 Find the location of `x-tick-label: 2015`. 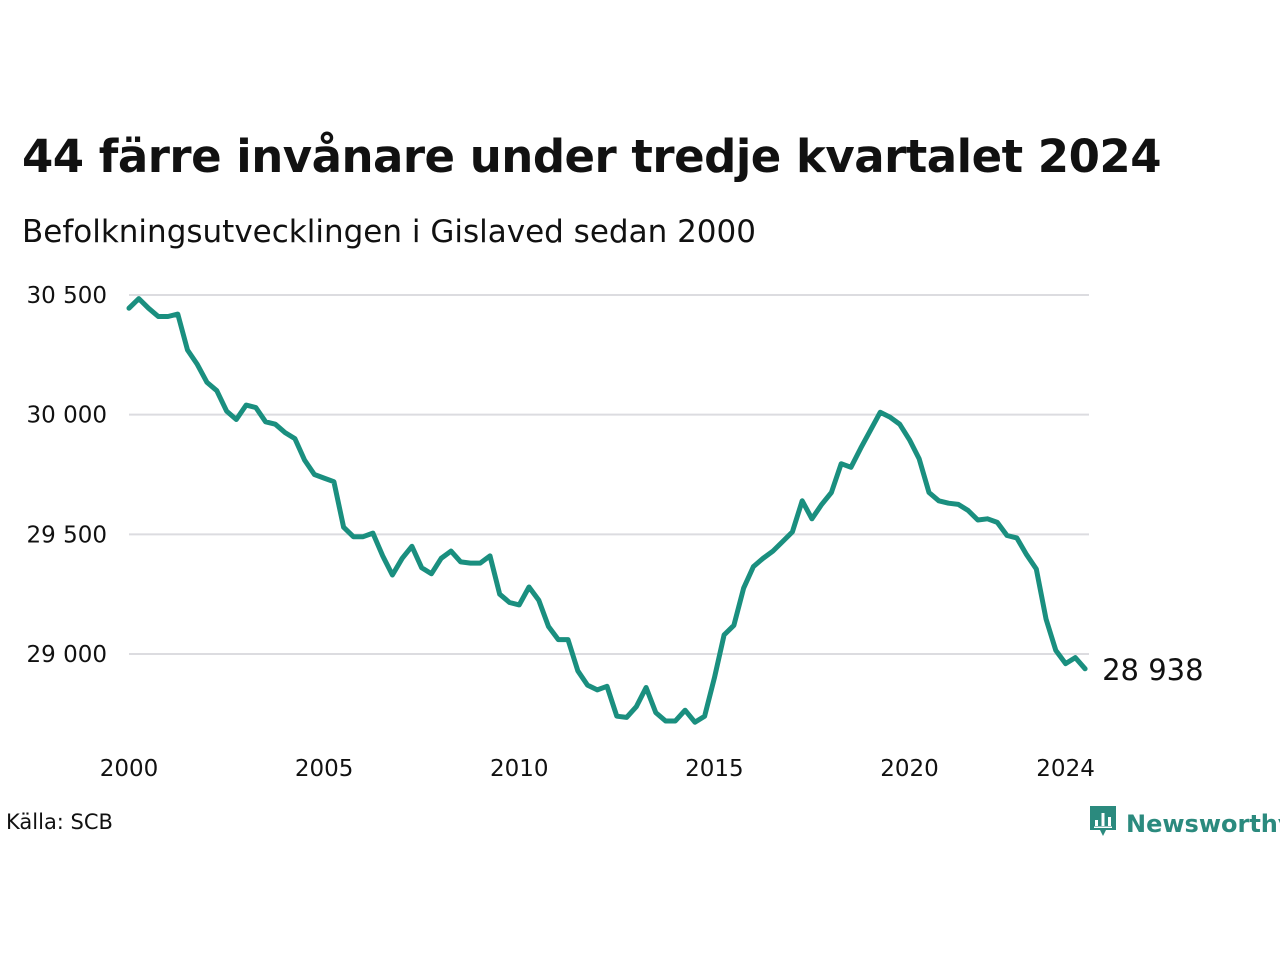

x-tick-label: 2015 is located at coordinates (714, 769).